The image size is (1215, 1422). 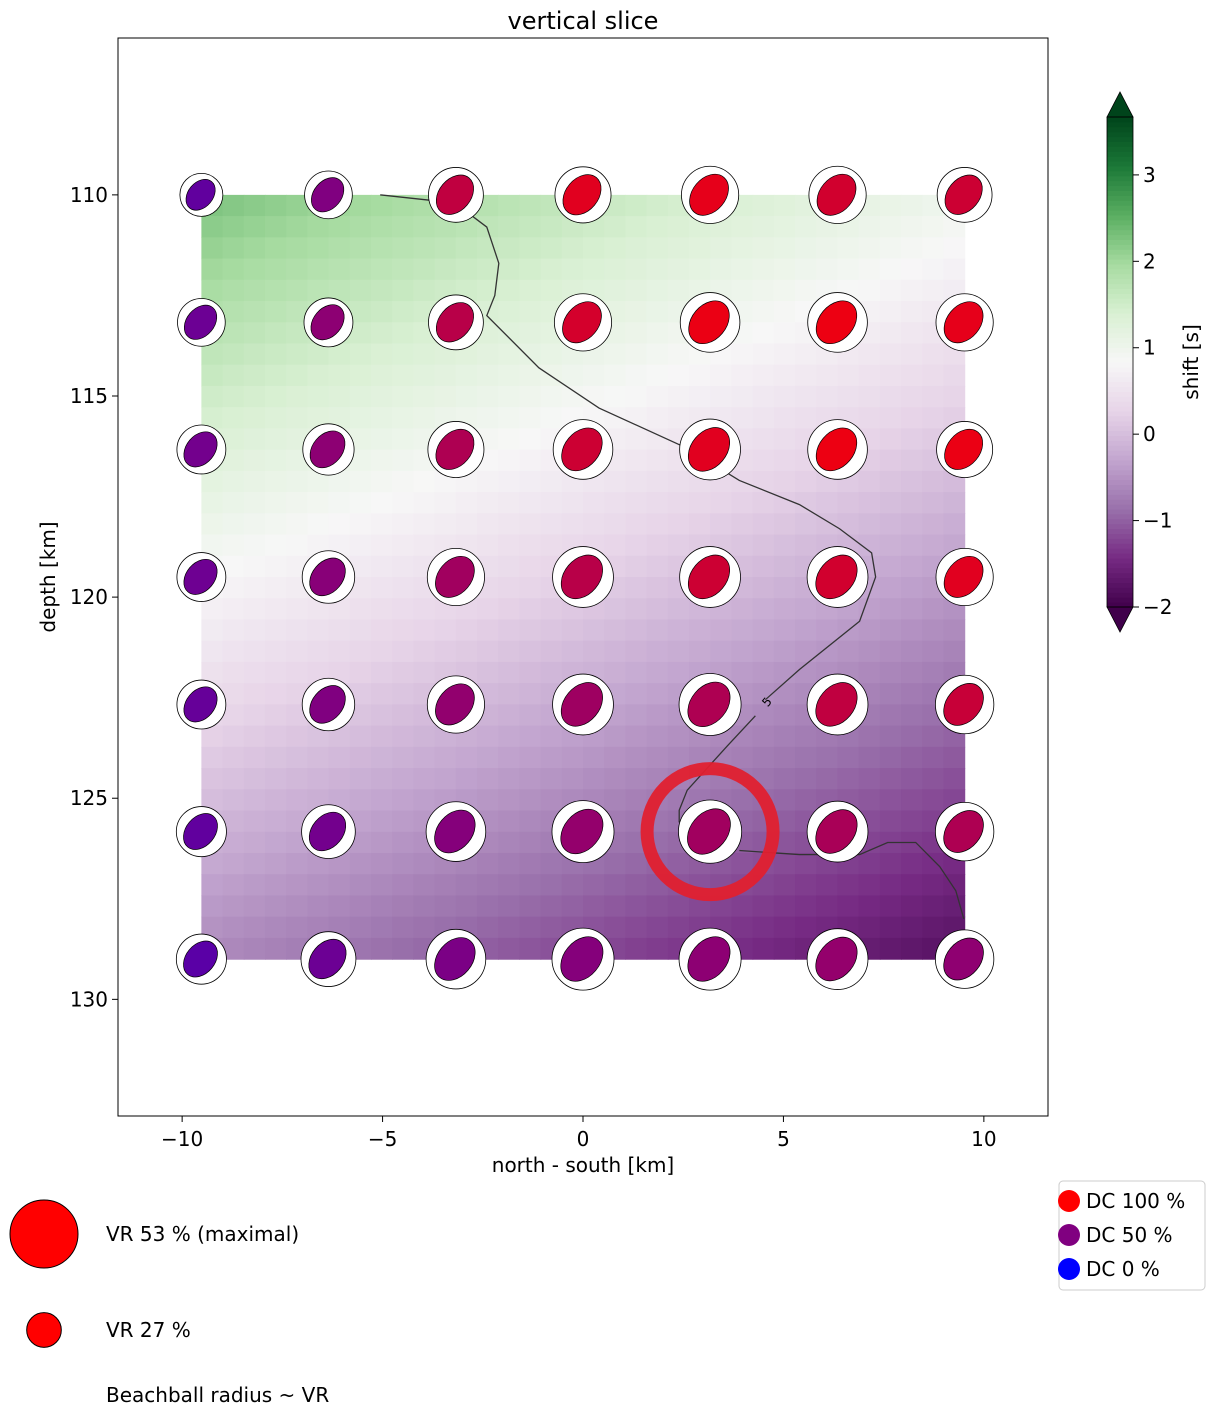 What do you see at coordinates (1135, 1201) in the screenshot?
I see `dc-legend-label: DC 100 %` at bounding box center [1135, 1201].